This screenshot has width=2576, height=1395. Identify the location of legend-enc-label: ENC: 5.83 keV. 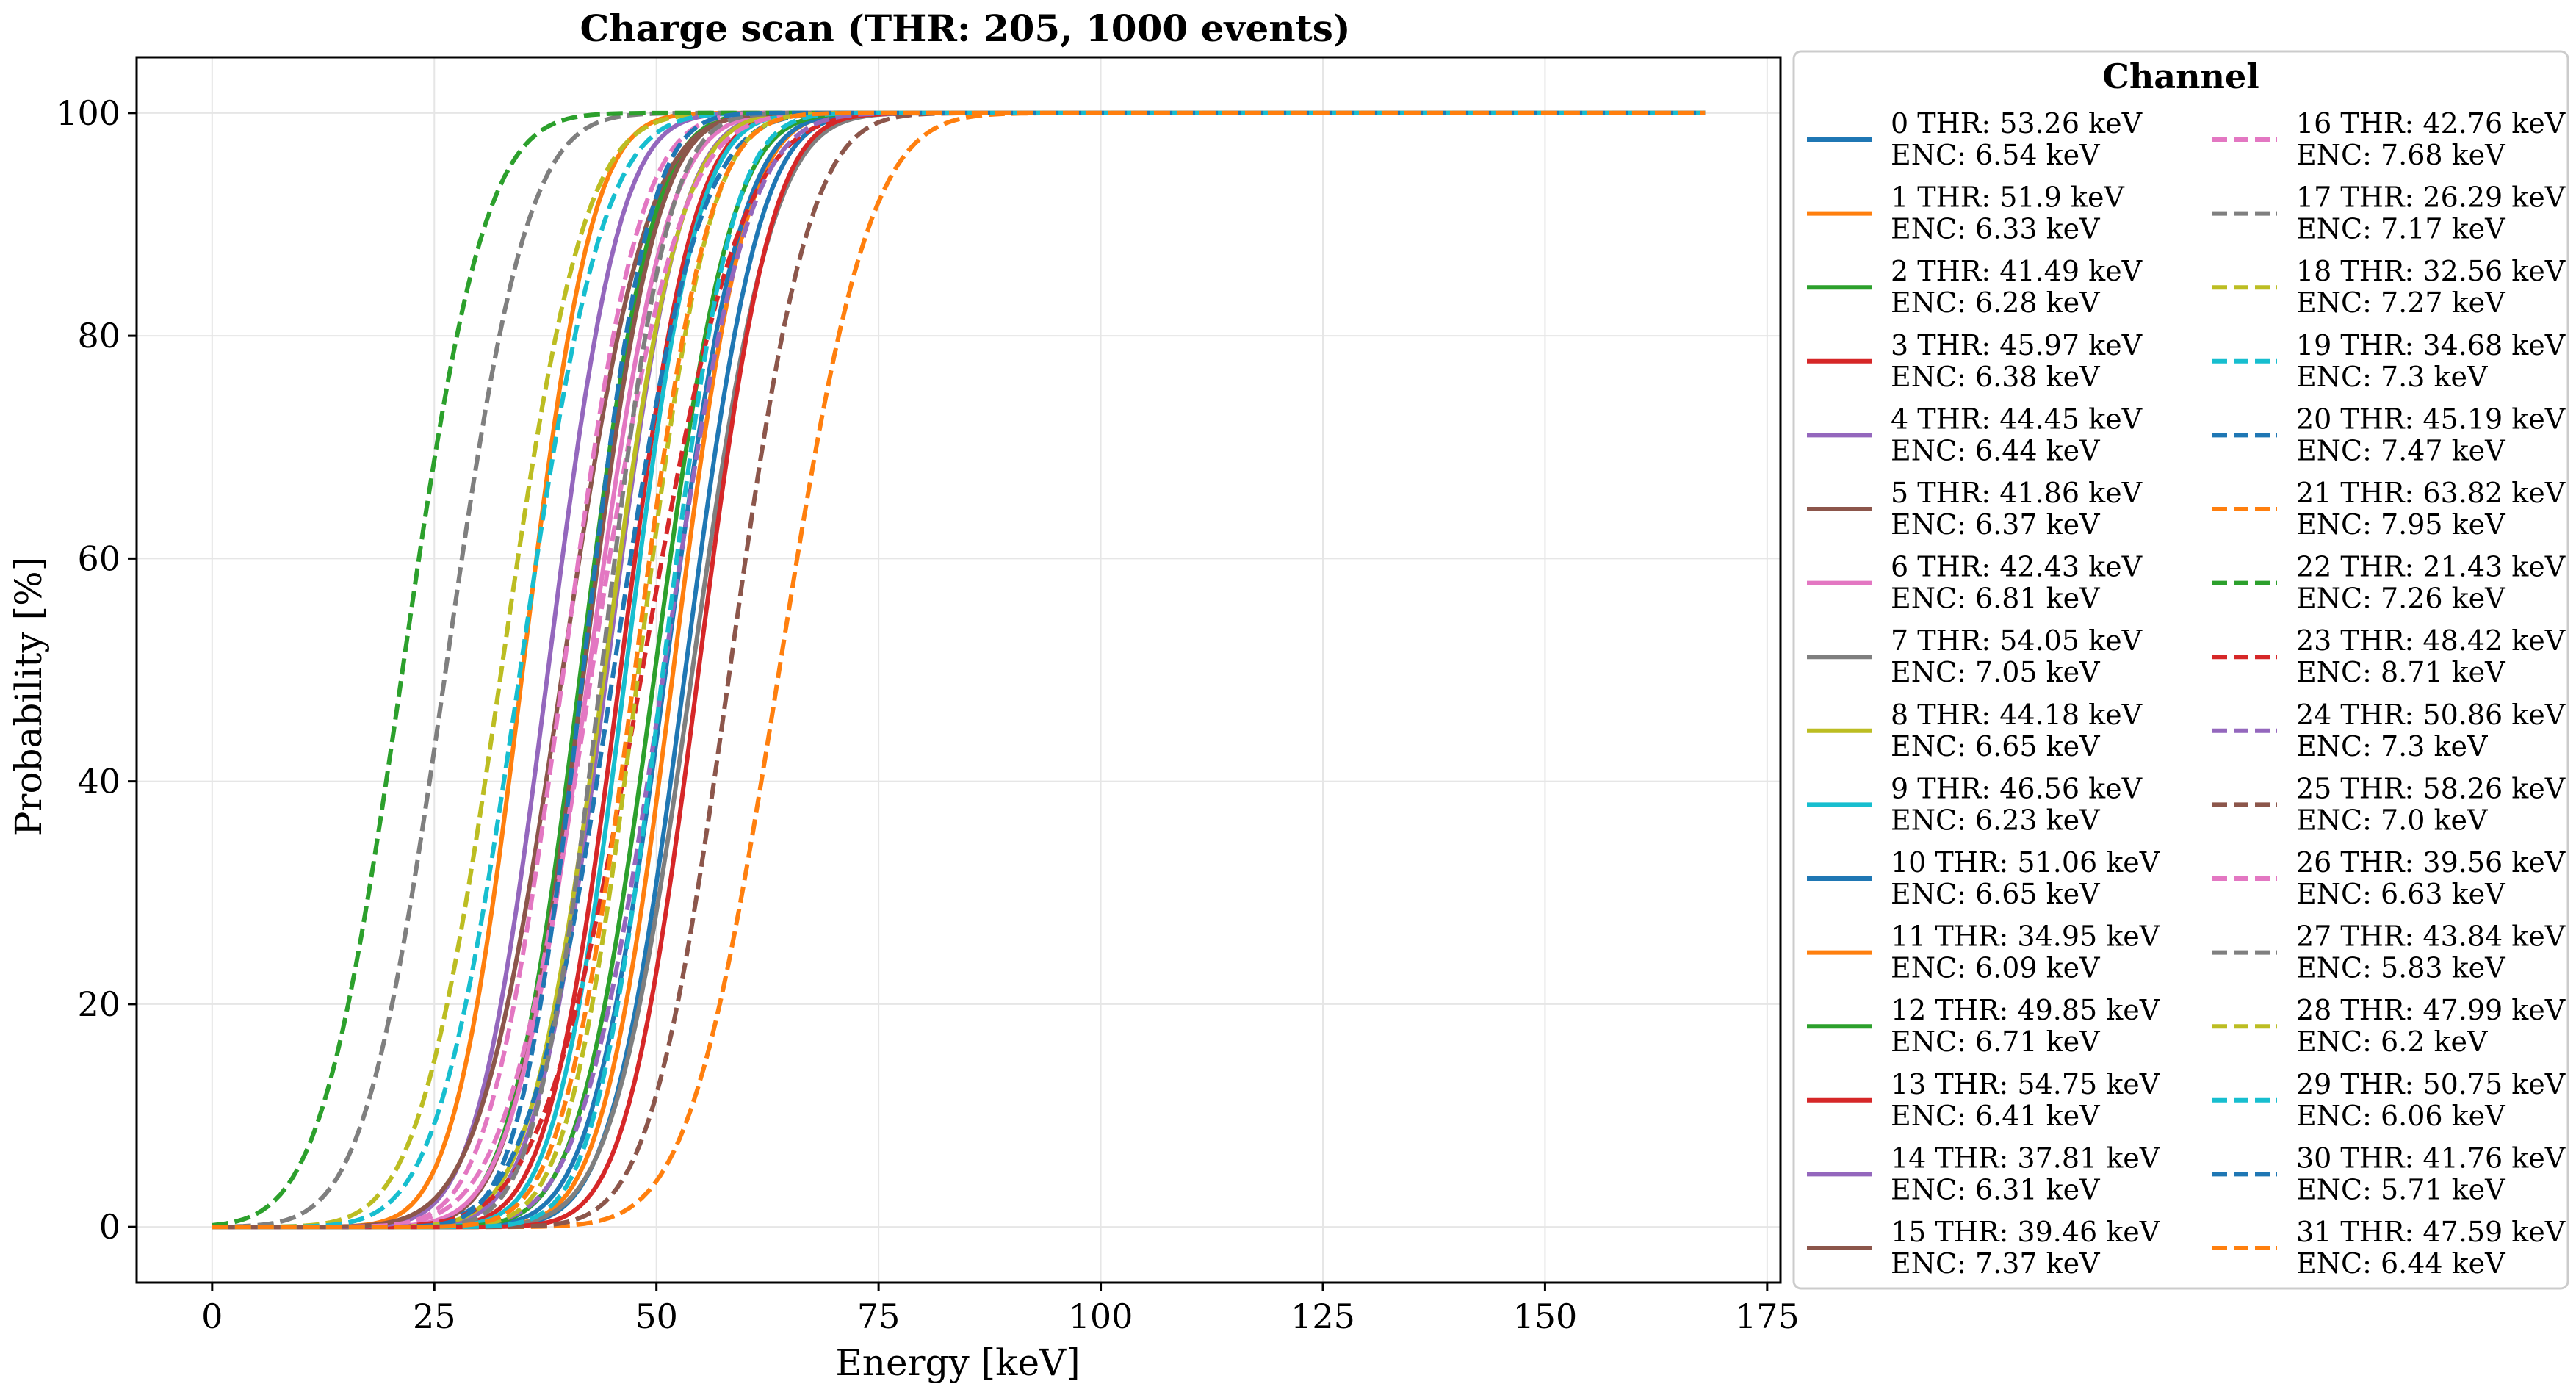
(2400, 968).